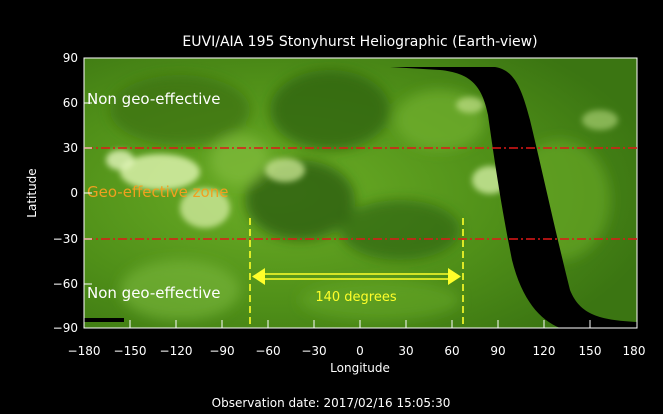  I want to click on y-tick-label: −30, so click(65, 239).